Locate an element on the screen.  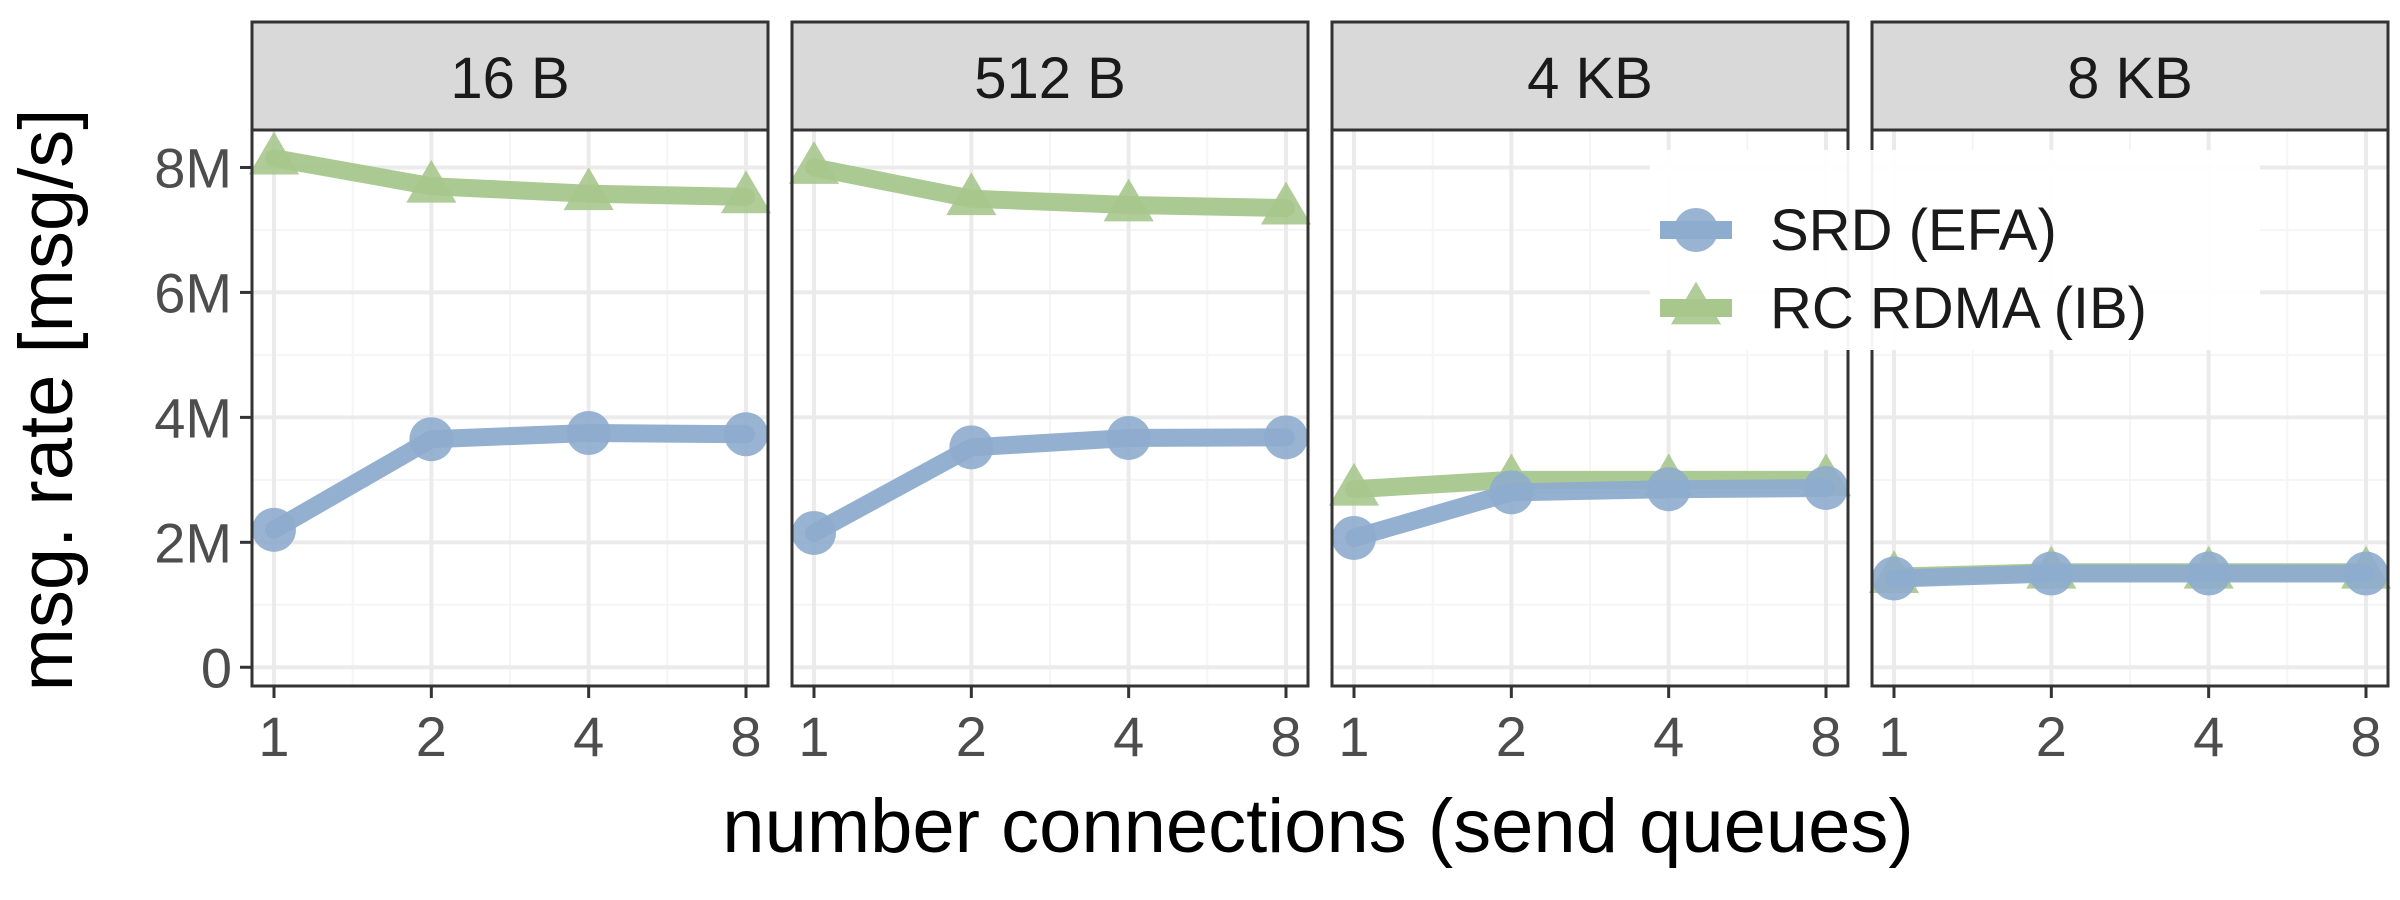
facet-strip-label: 8 KB is located at coordinates (2130, 78).